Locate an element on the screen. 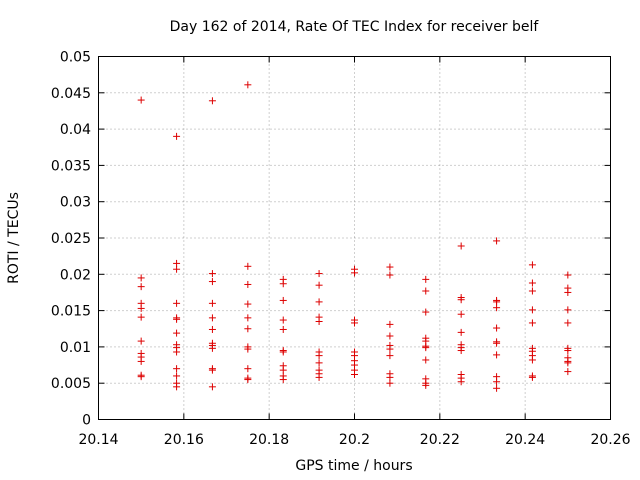  x-tick-label: 20.14 is located at coordinates (98, 440).